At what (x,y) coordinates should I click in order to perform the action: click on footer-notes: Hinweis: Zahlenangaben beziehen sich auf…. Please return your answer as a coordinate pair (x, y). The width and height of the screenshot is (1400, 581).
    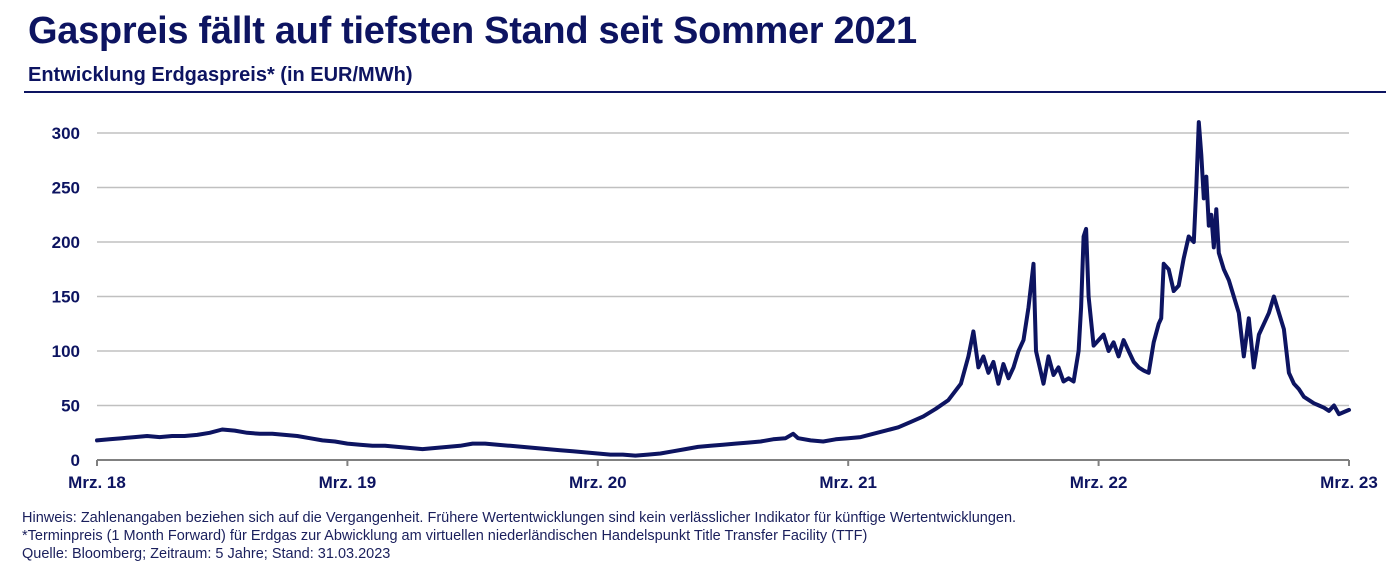
    Looking at the image, I should click on (519, 536).